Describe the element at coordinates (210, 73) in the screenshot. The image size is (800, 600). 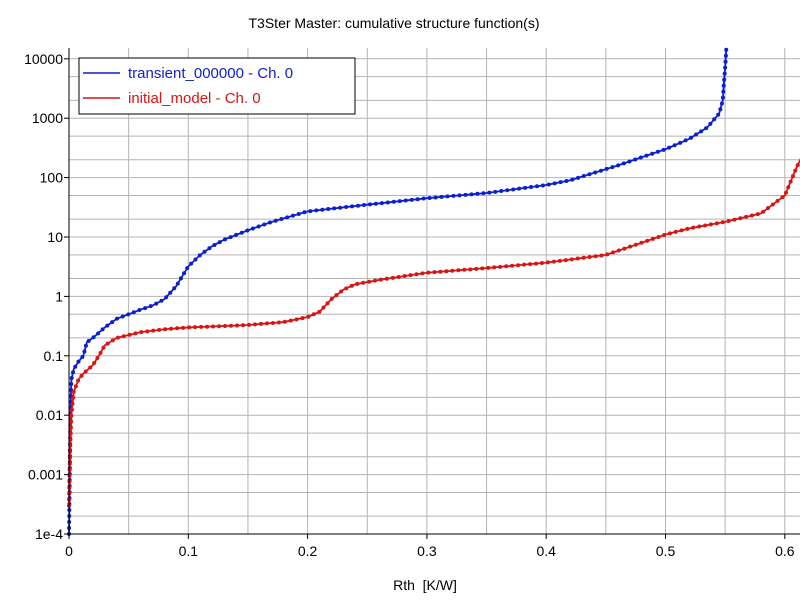
I see `legend-label-transient: transient_000000 - Ch. 0` at that location.